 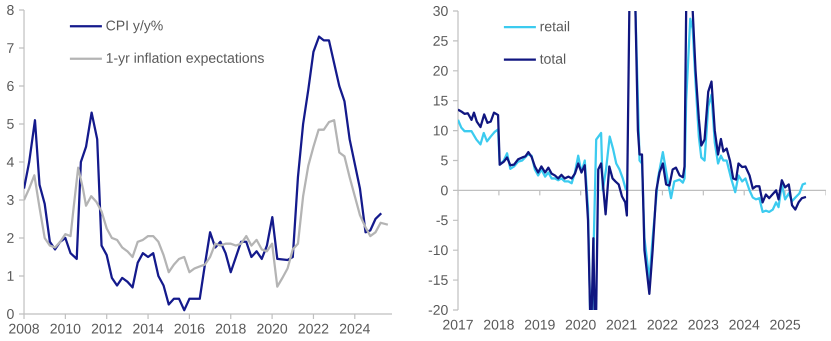 I want to click on x-tick-label: 2010, so click(x=65, y=329).